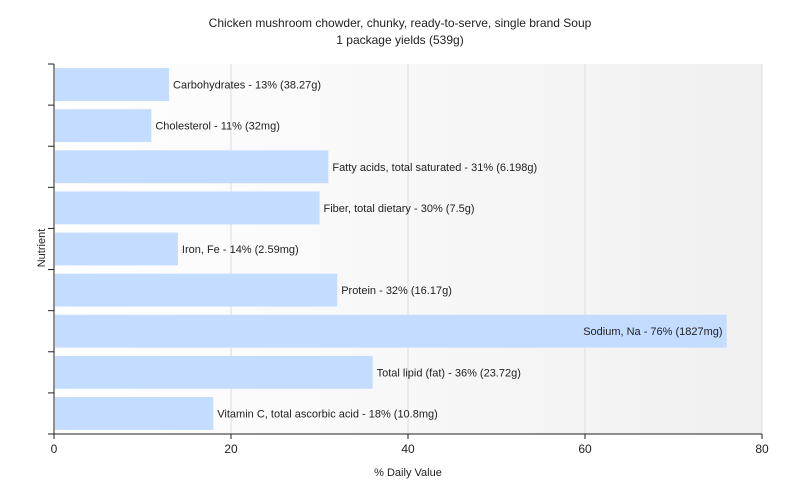 The width and height of the screenshot is (800, 500). Describe the element at coordinates (762, 449) in the screenshot. I see `x-tick-label: 80` at that location.